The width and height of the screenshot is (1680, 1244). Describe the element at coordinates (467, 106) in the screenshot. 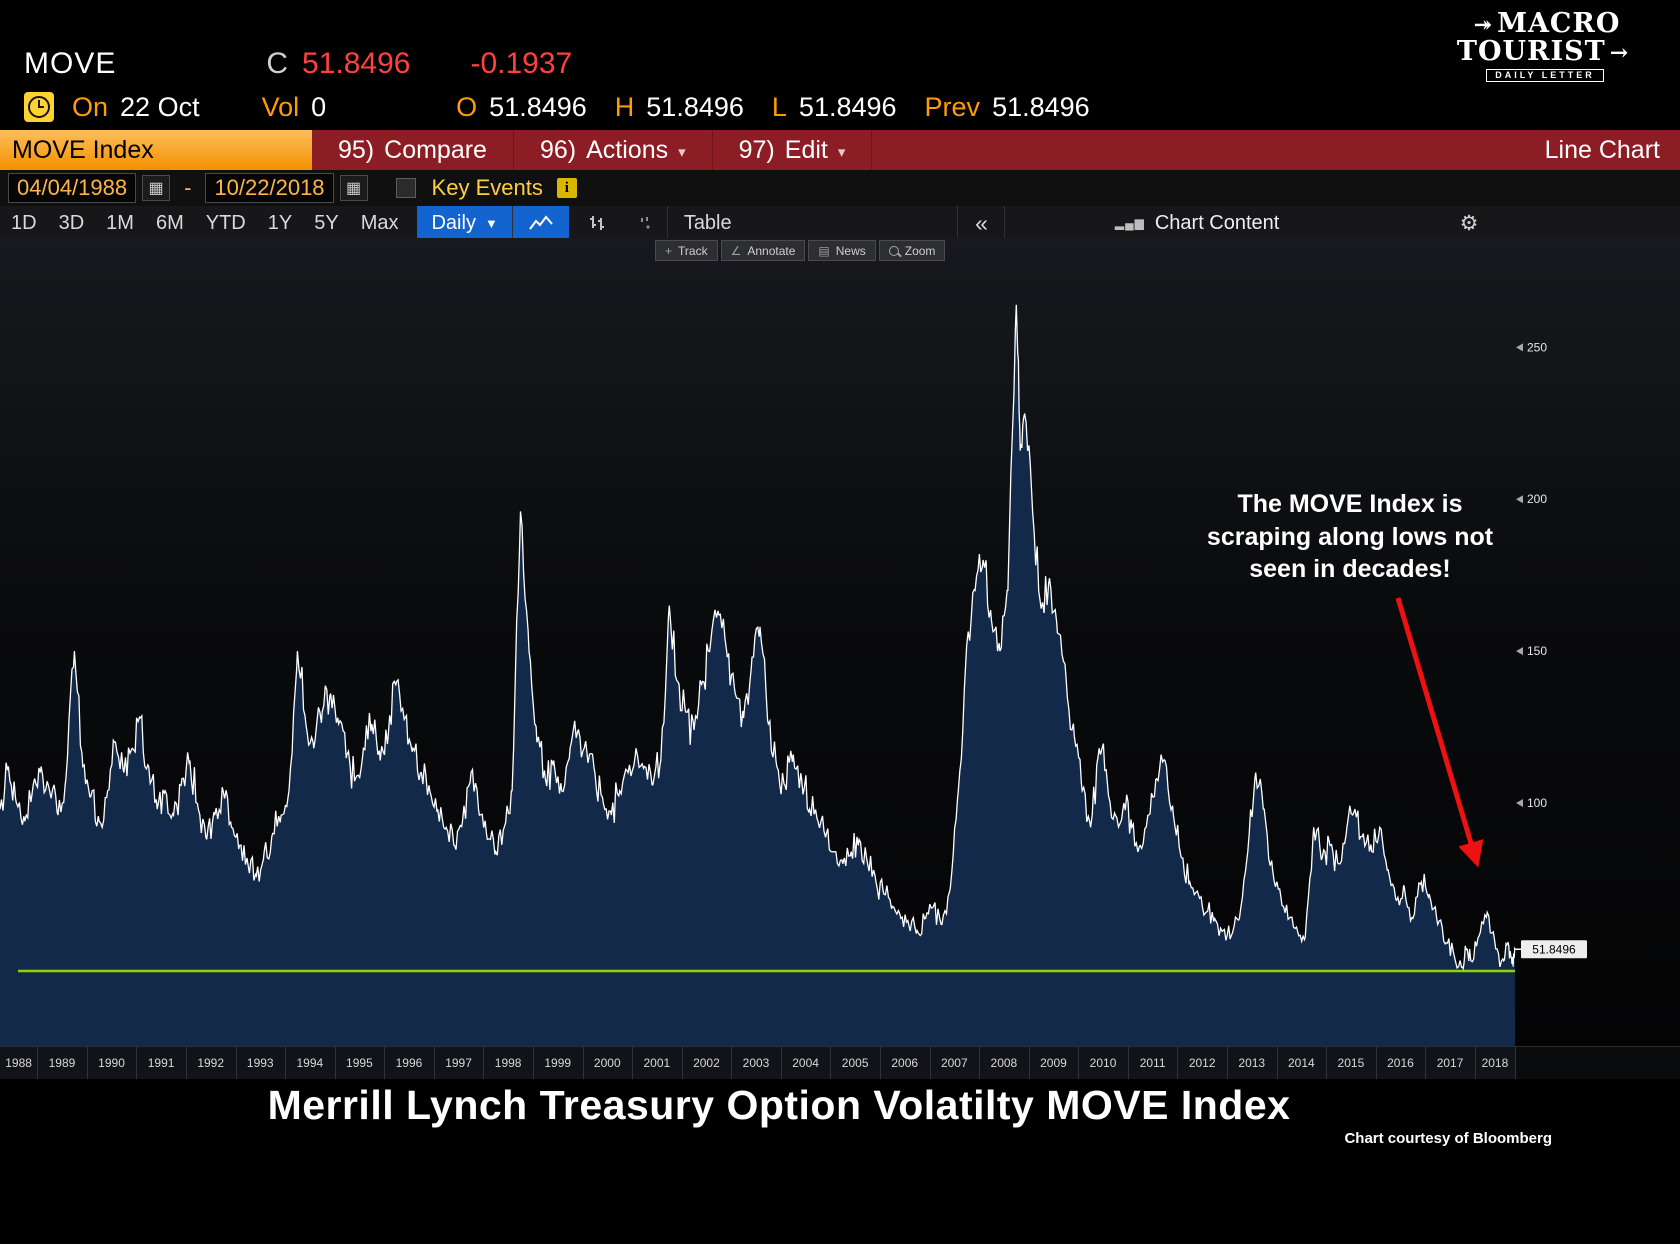

I see `open-label: O` at that location.